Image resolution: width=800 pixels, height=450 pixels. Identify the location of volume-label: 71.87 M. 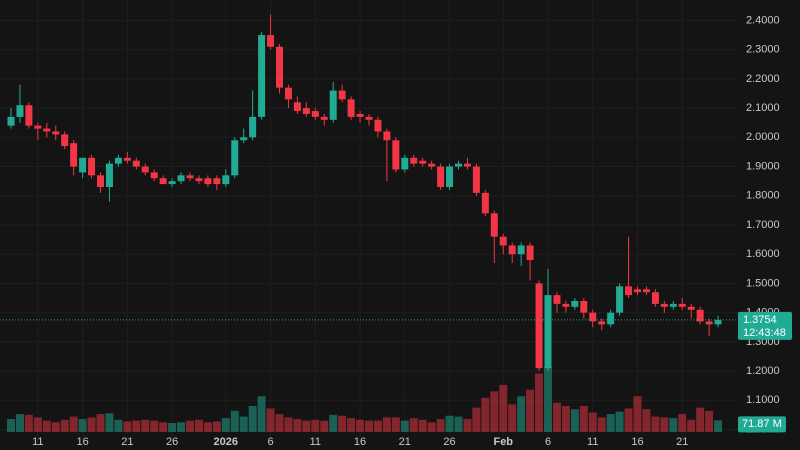
(762, 424).